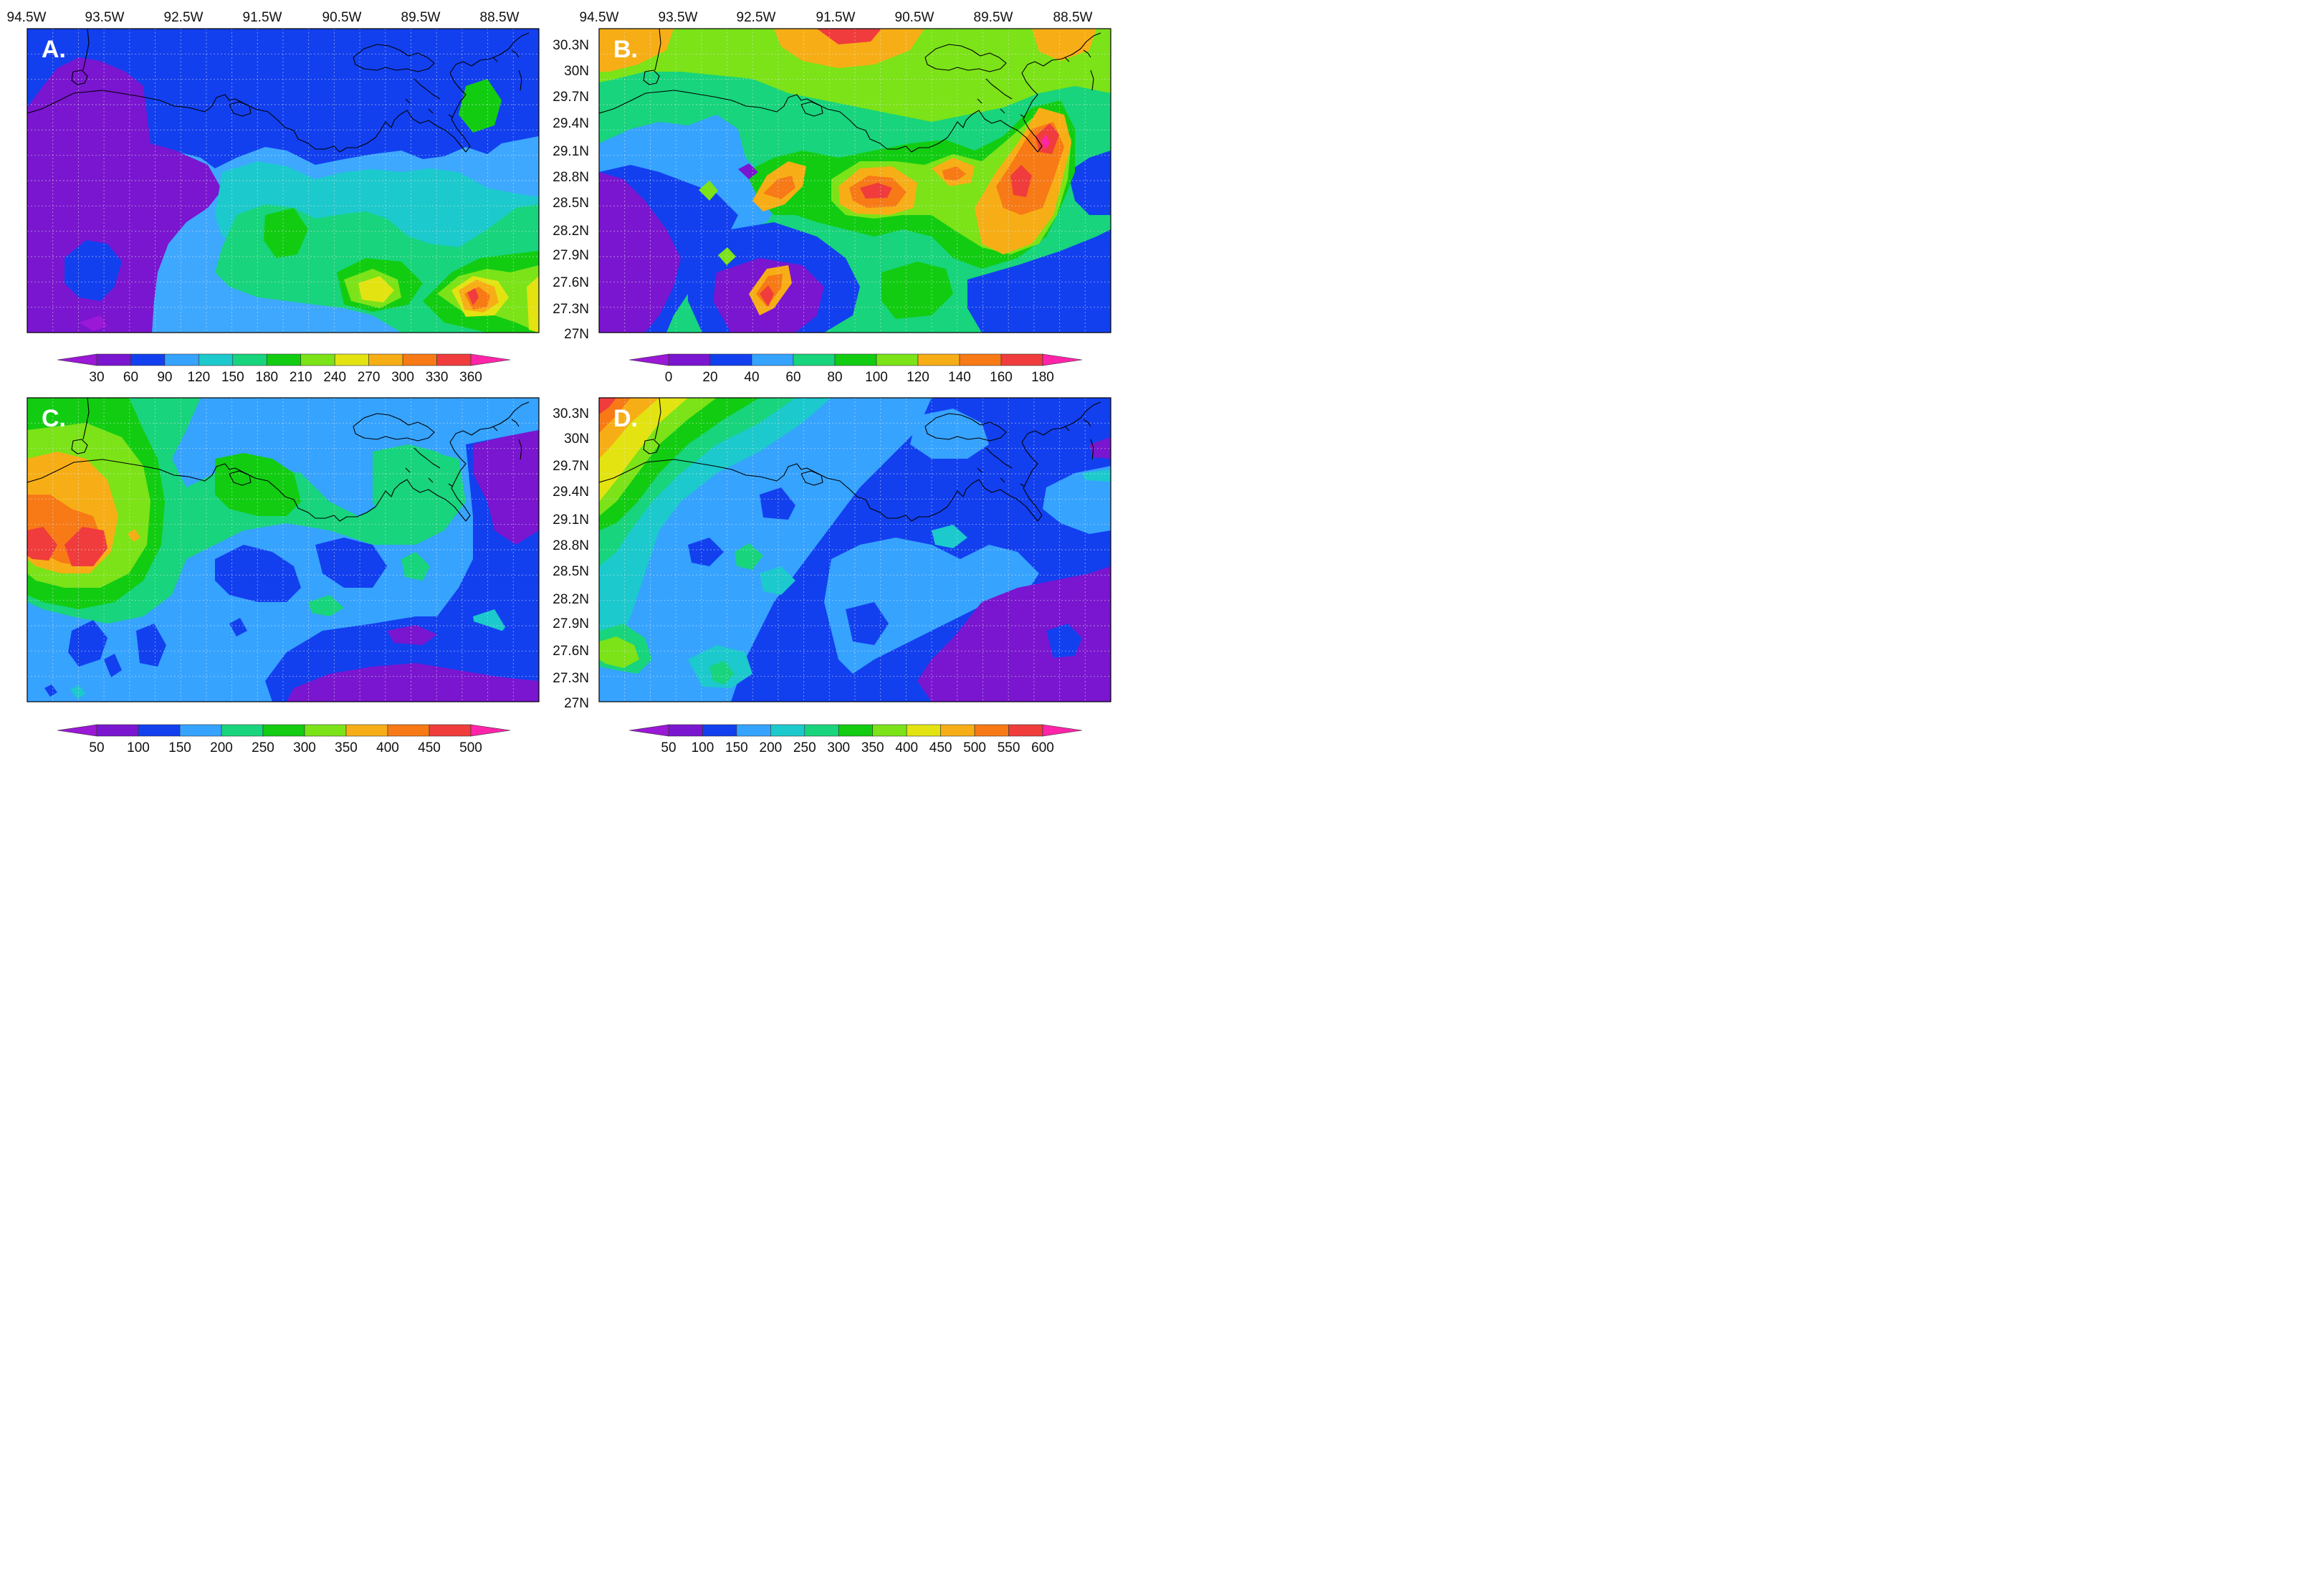 This screenshot has height=1569, width=2324. I want to click on panel-c-blue-sw, so click(87, 644).